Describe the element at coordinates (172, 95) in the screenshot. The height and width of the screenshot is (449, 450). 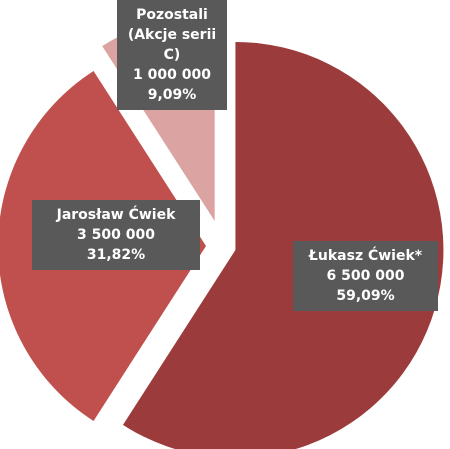
I see `label-percent: 9,09%` at that location.